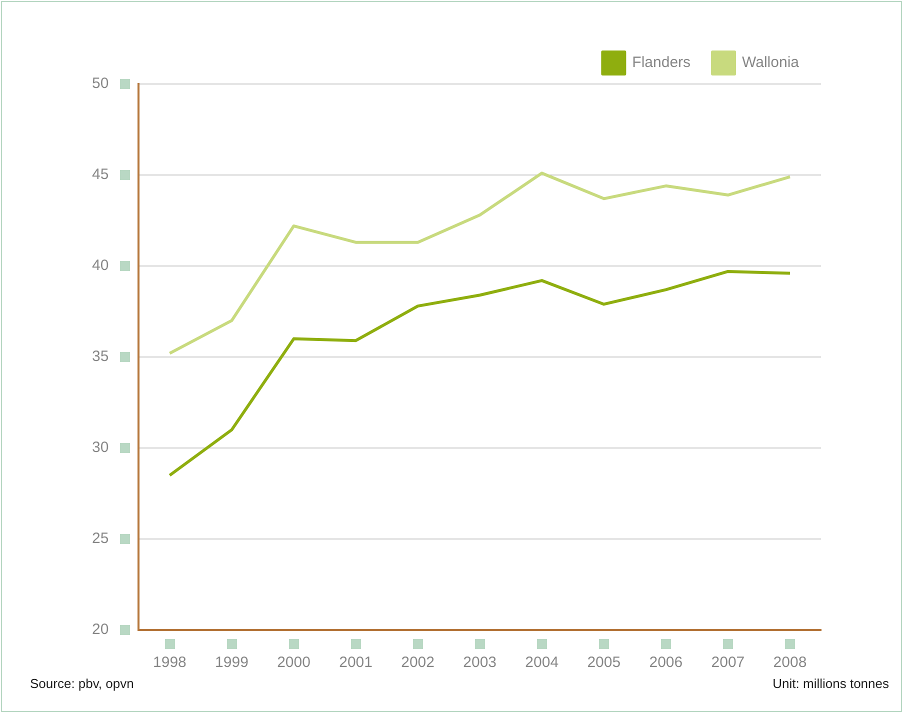  What do you see at coordinates (231, 663) in the screenshot?
I see `x-tick-label: 1999` at bounding box center [231, 663].